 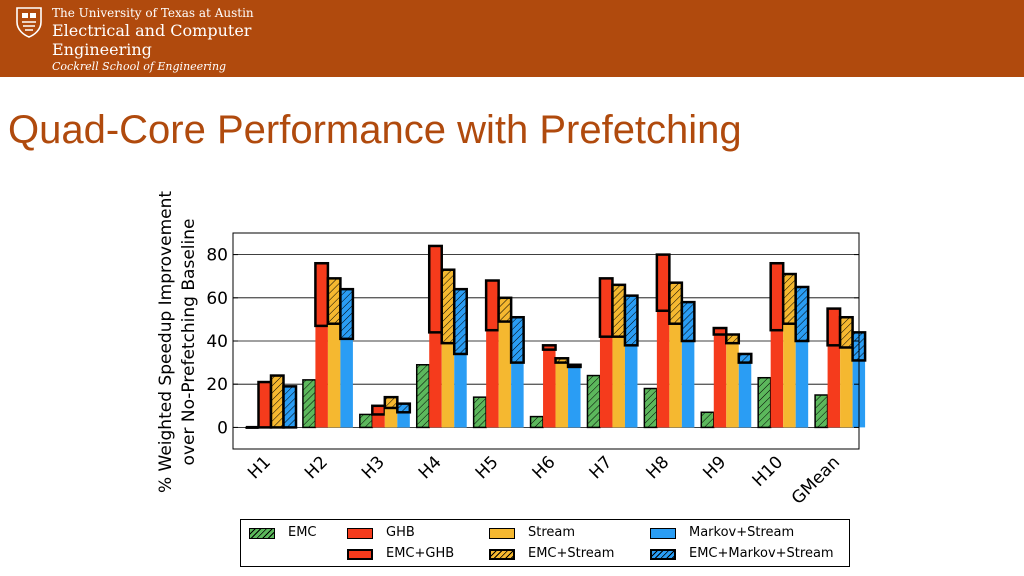 I want to click on bar-stream-h10, so click(x=789, y=375).